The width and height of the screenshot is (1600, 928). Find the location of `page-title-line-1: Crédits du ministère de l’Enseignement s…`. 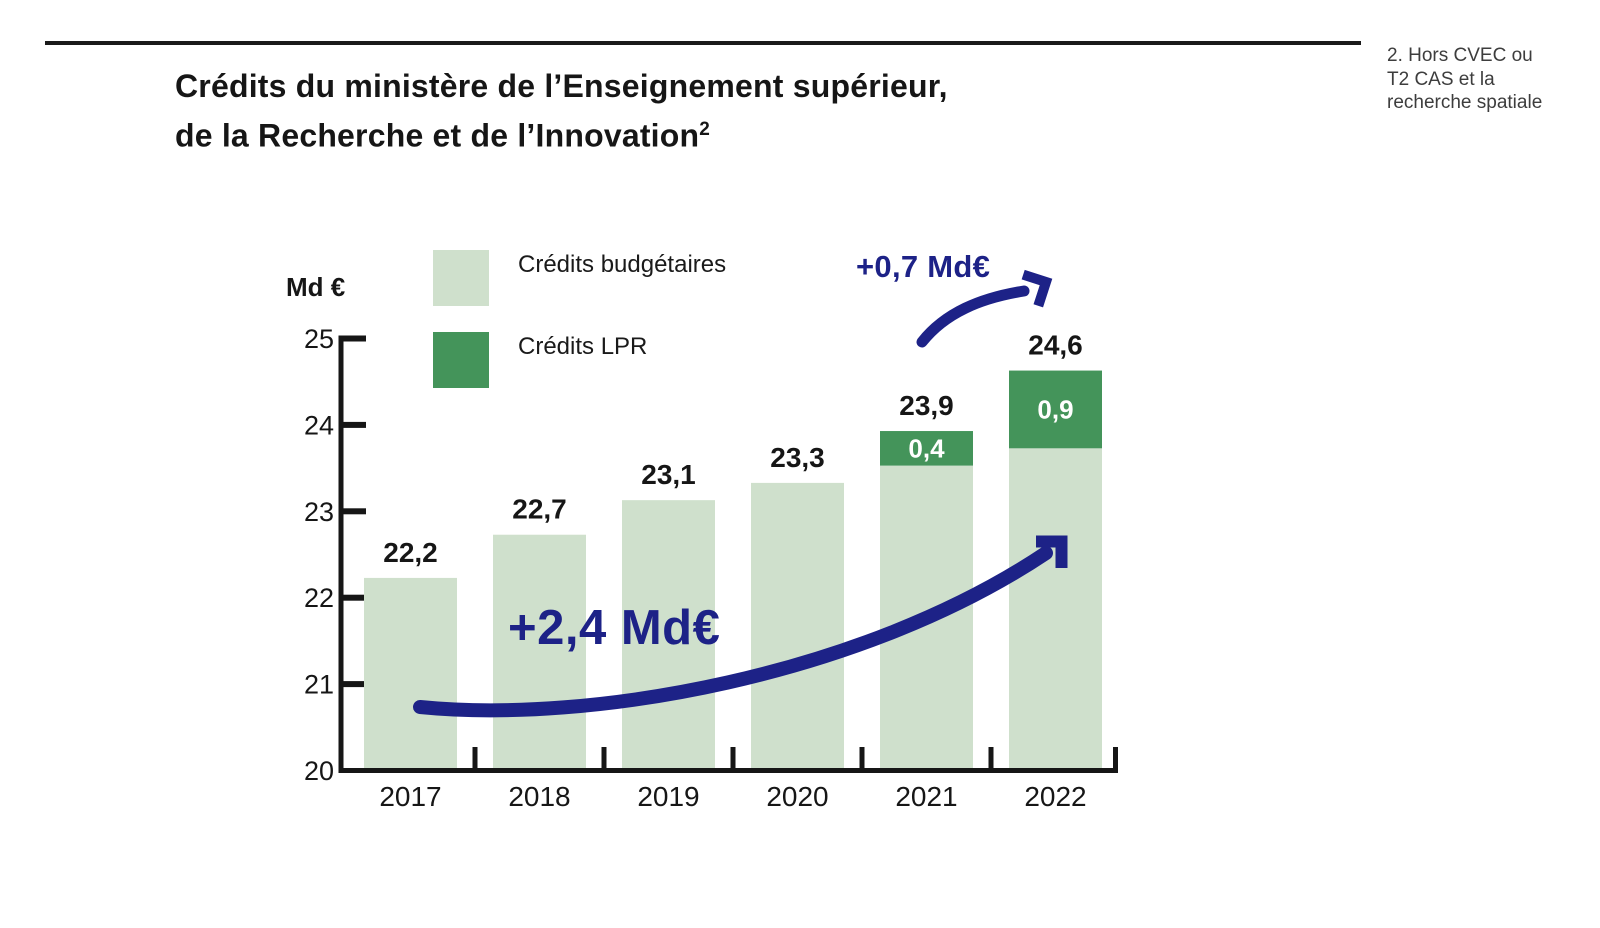

page-title-line-1: Crédits du ministère de l’Enseignement s… is located at coordinates (561, 86).